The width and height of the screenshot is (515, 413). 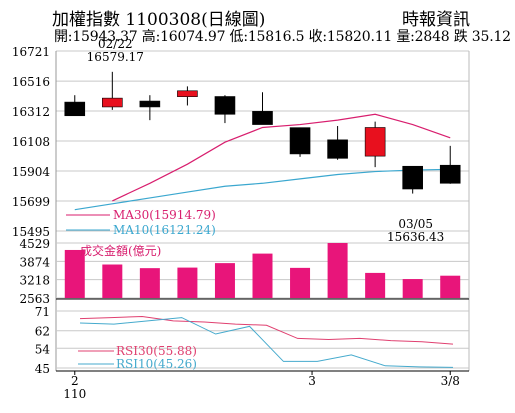 I want to click on x-tick-label: 3, so click(x=312, y=381).